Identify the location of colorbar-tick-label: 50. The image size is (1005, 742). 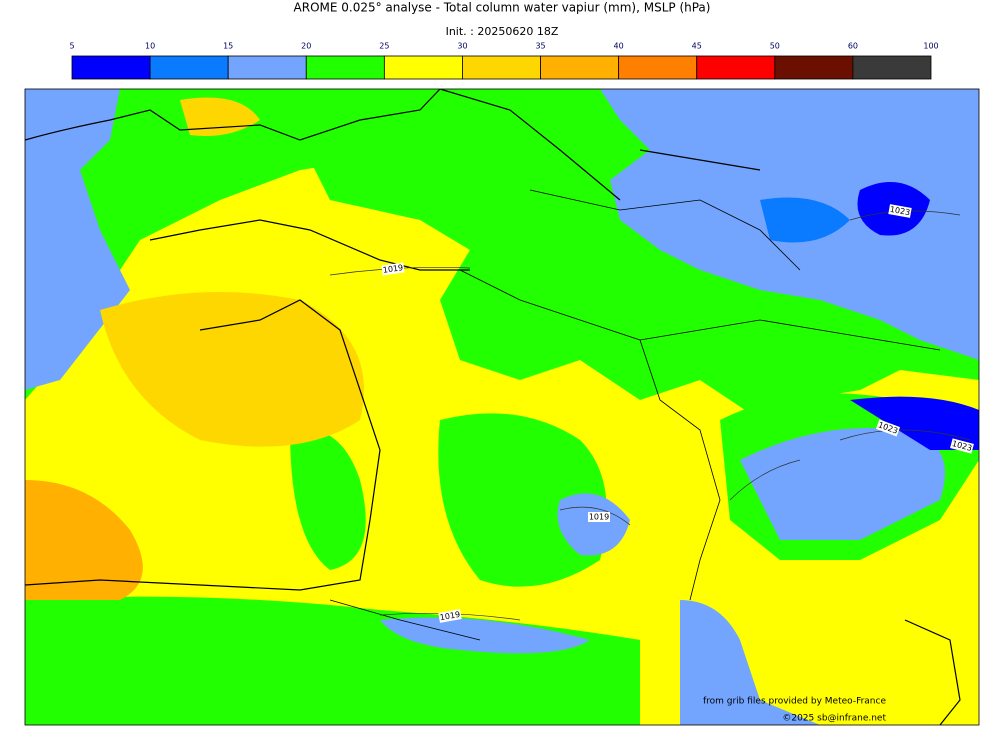
(775, 46).